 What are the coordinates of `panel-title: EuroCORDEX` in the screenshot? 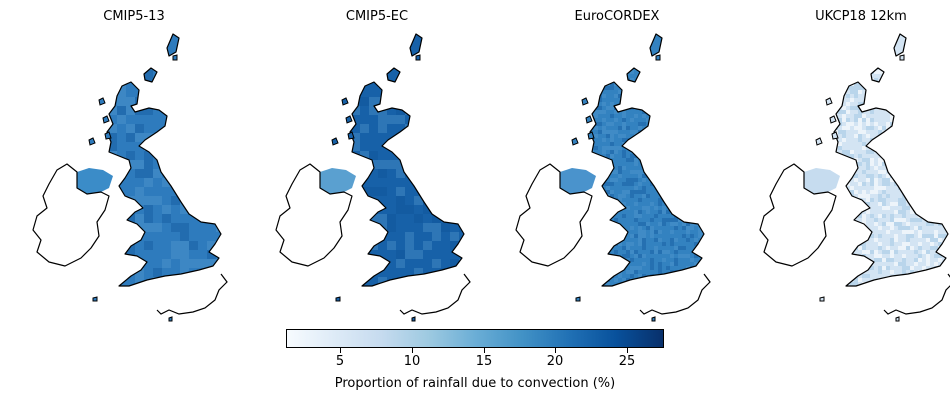 It's located at (617, 16).